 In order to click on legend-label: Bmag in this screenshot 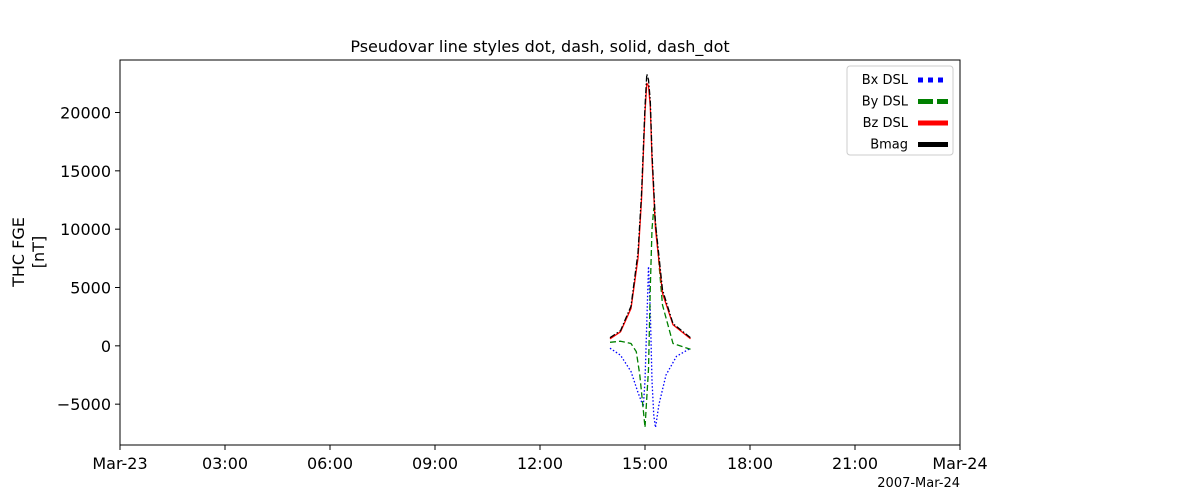, I will do `click(889, 145)`.